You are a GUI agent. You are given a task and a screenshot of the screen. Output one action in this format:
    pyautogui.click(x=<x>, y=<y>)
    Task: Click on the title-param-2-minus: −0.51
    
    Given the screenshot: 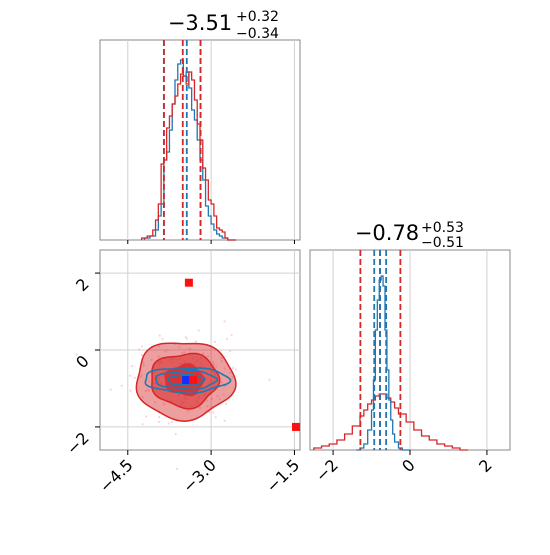 What is the action you would take?
    pyautogui.click(x=442, y=243)
    